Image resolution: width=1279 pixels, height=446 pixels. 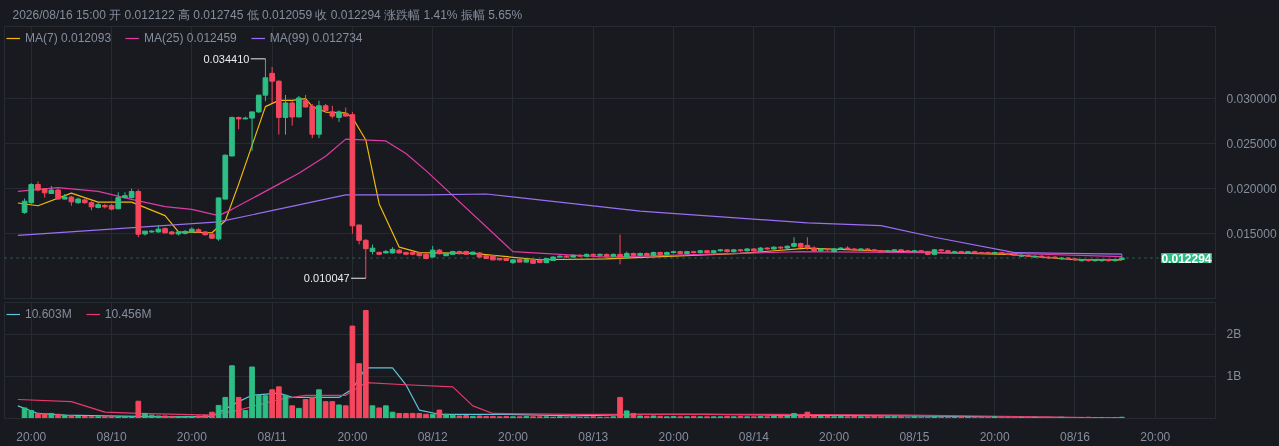 What do you see at coordinates (267, 14) in the screenshot?
I see `chart-title: 2026/08/16 15:00 开 0.012122 高 0.012745 低 0.012059 收 0.012294 涨跌幅 1.41% 振幅 5.65%` at bounding box center [267, 14].